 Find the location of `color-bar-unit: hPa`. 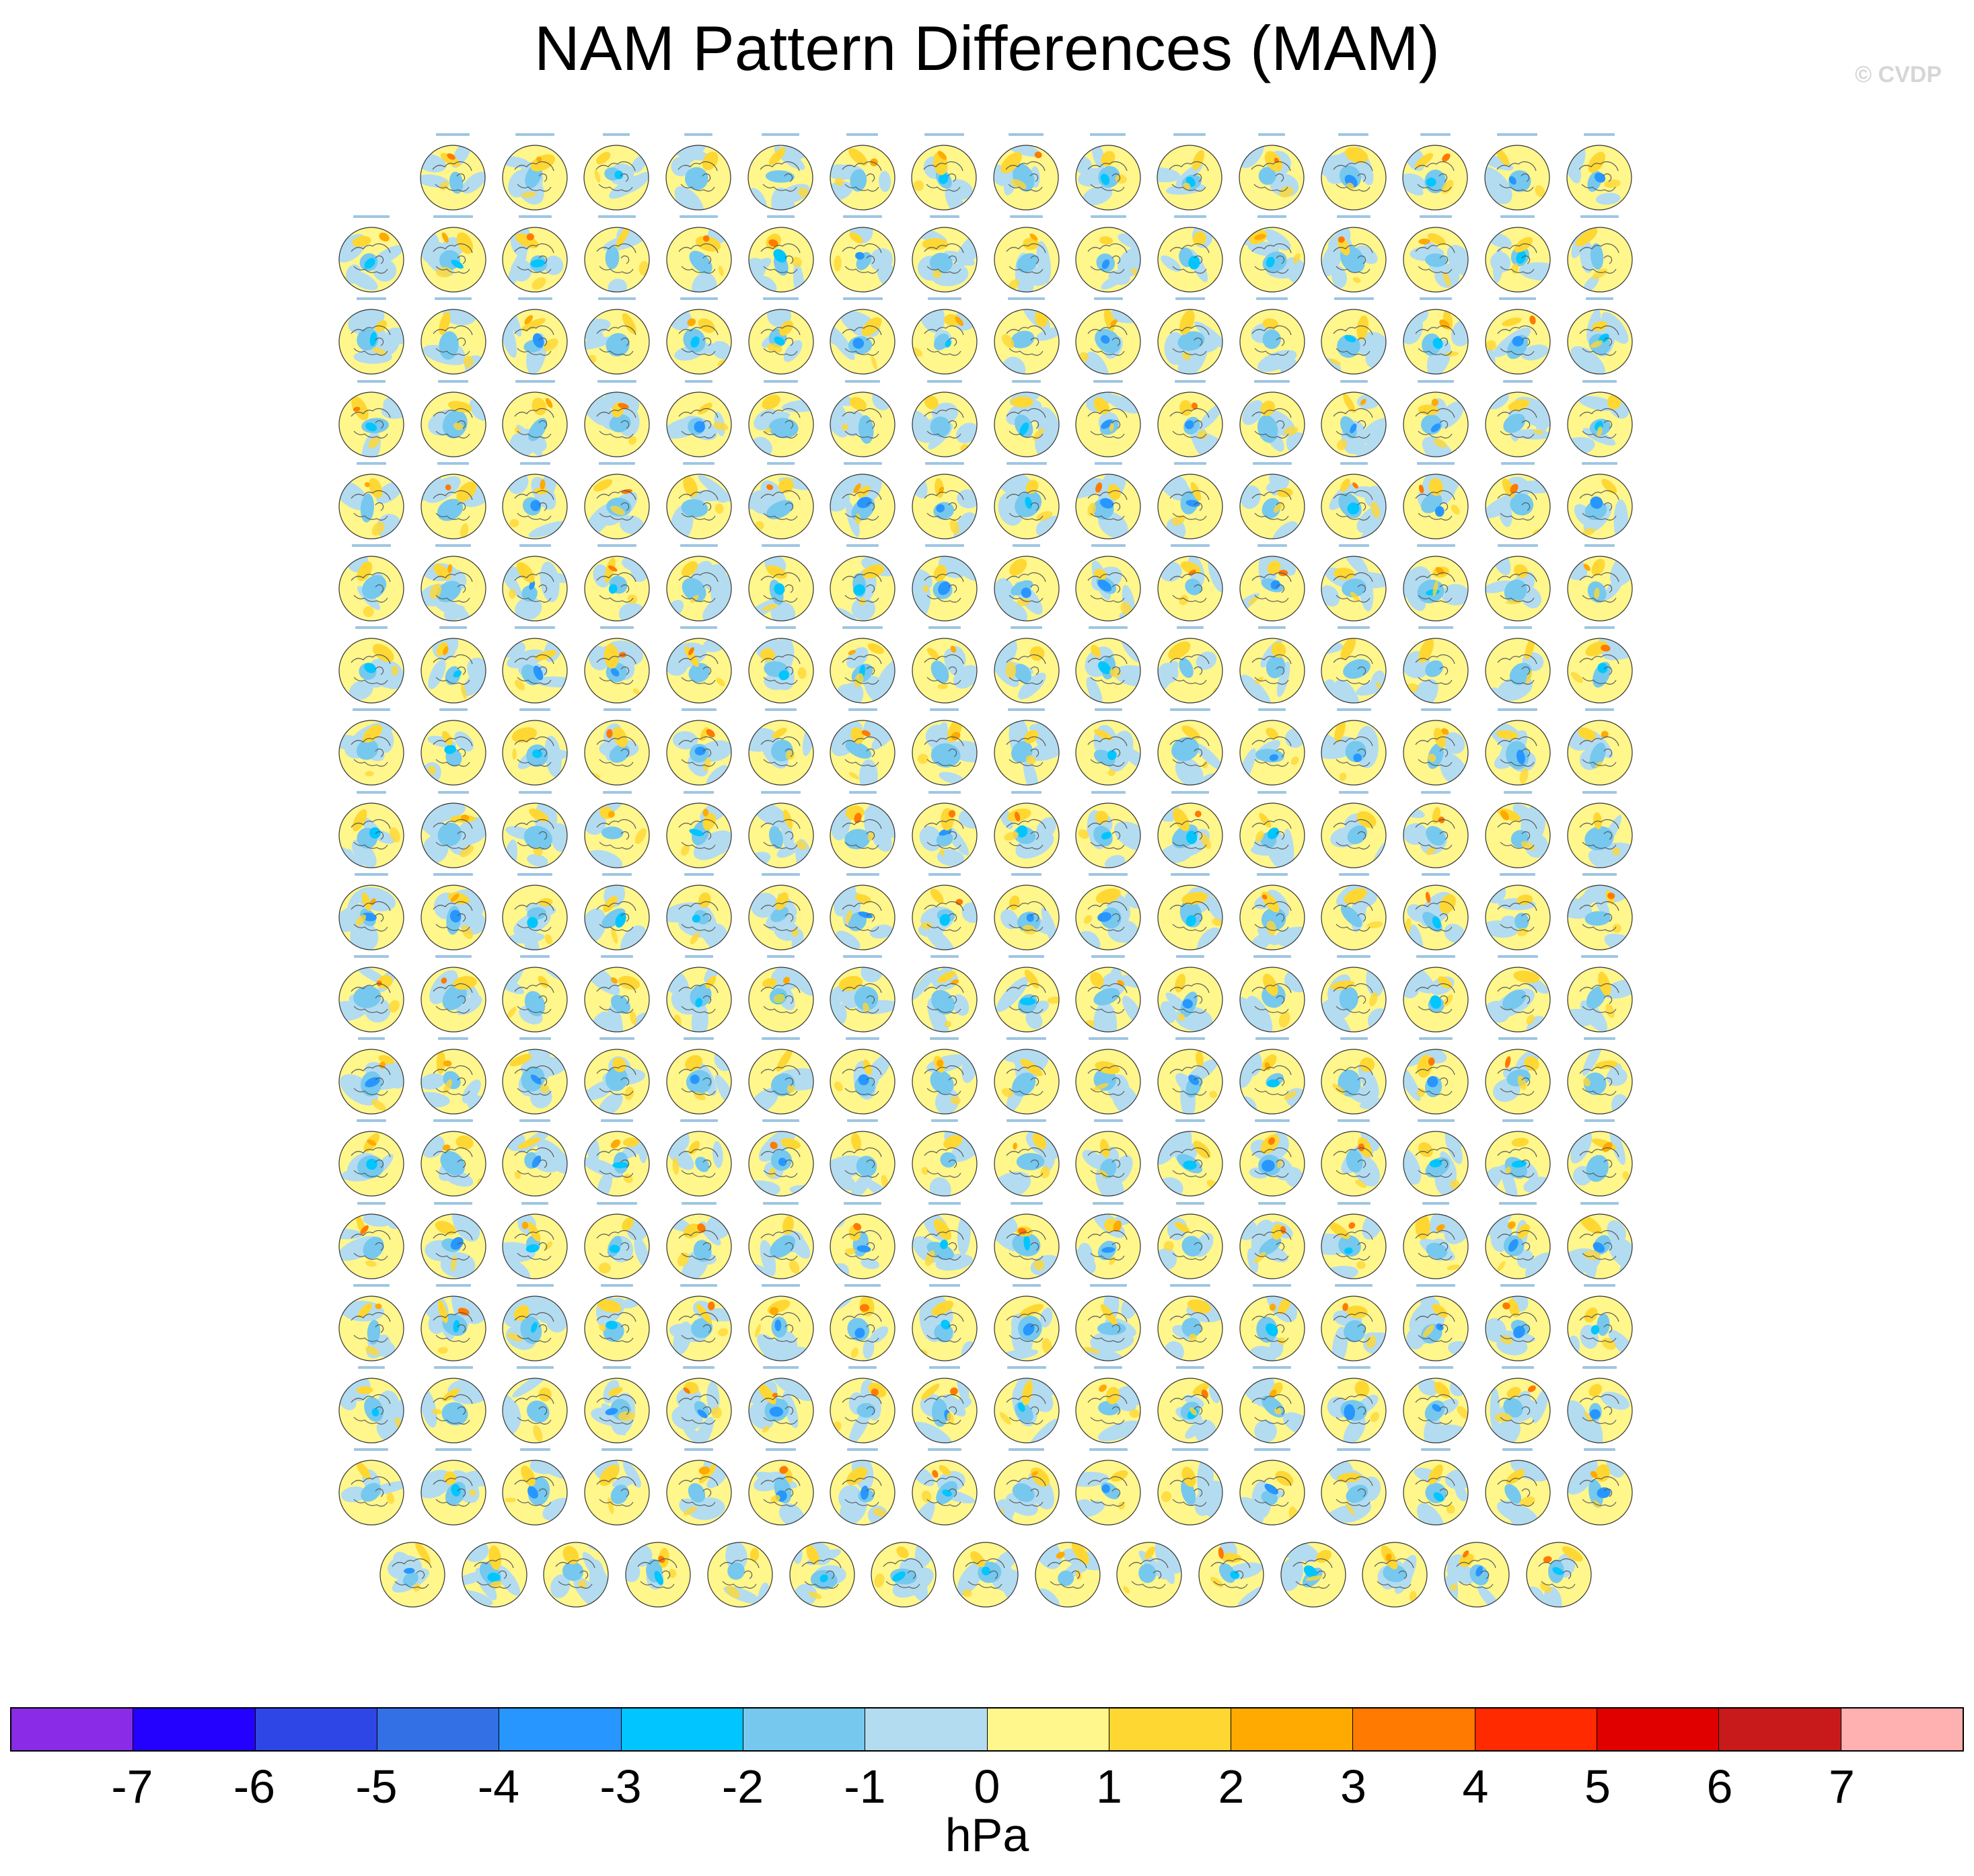

color-bar-unit: hPa is located at coordinates (987, 1835).